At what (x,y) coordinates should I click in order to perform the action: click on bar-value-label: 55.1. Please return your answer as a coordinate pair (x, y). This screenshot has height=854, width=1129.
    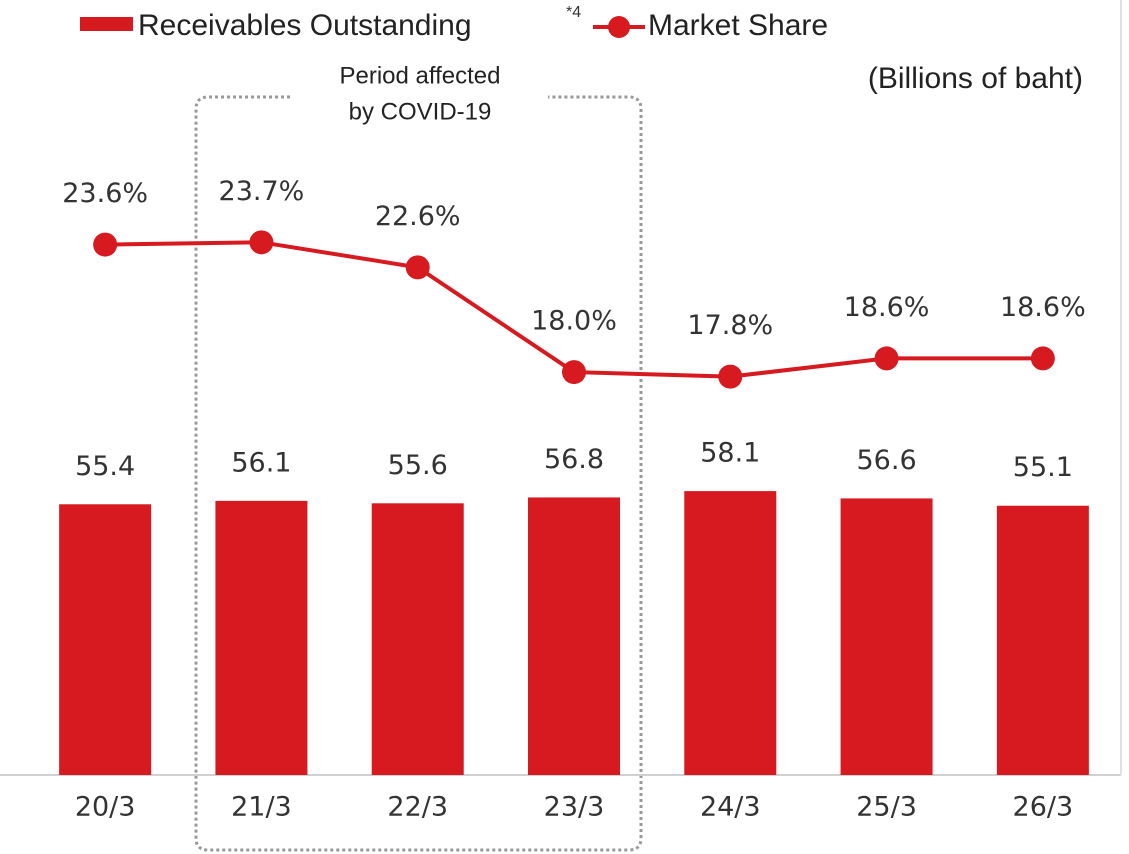
    Looking at the image, I should click on (1043, 467).